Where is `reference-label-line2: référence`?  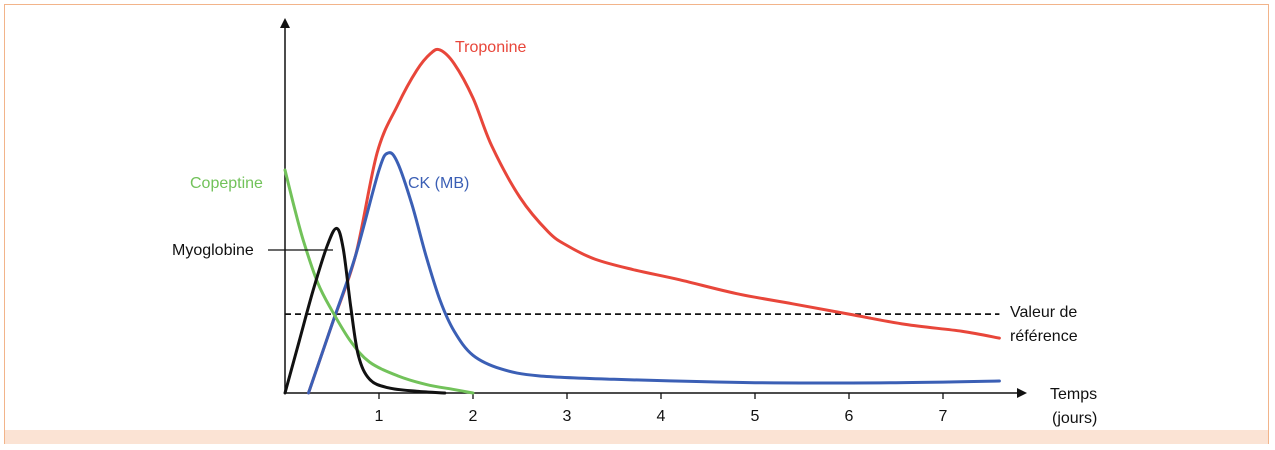 reference-label-line2: référence is located at coordinates (1044, 336).